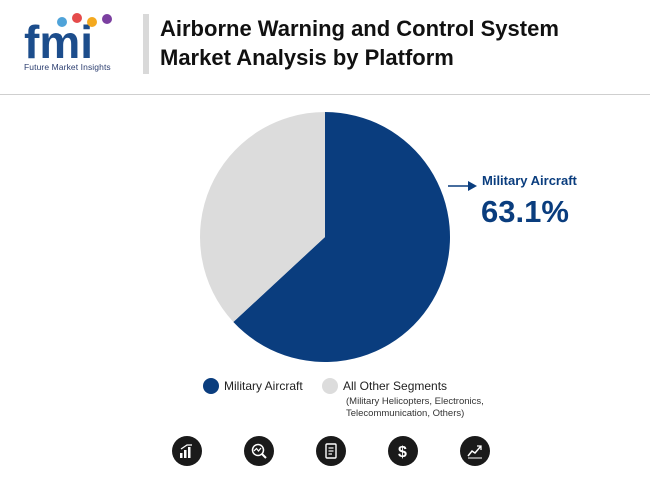  I want to click on legend-sublabel-line-1: (Military Helicopters, Electronics,, so click(415, 401).